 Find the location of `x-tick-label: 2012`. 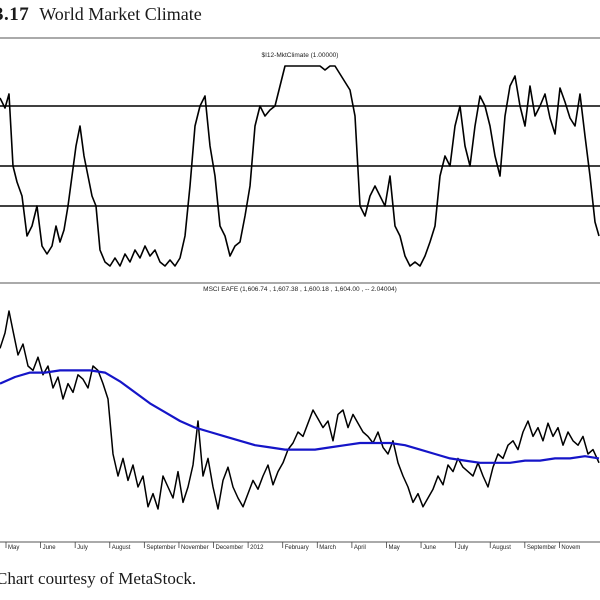

x-tick-label: 2012 is located at coordinates (257, 548).